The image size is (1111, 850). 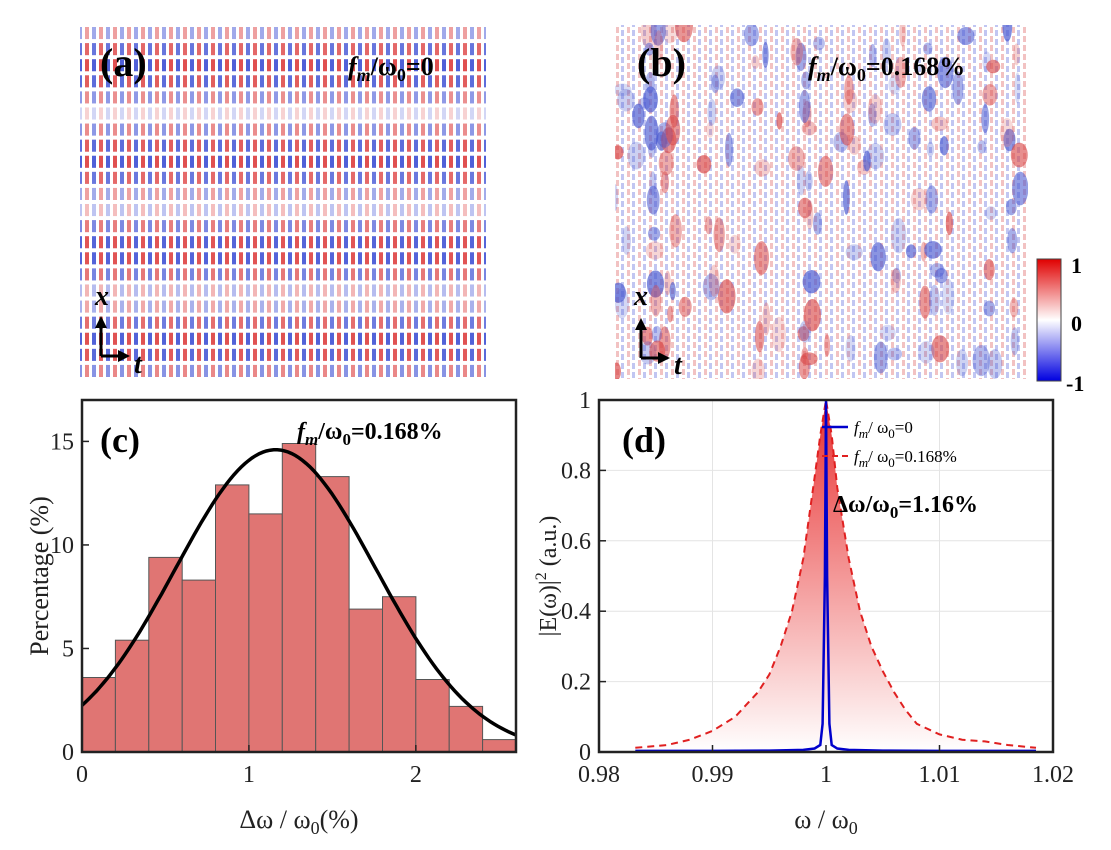 What do you see at coordinates (640, 296) in the screenshot?
I see `panel-b-x-label: x` at bounding box center [640, 296].